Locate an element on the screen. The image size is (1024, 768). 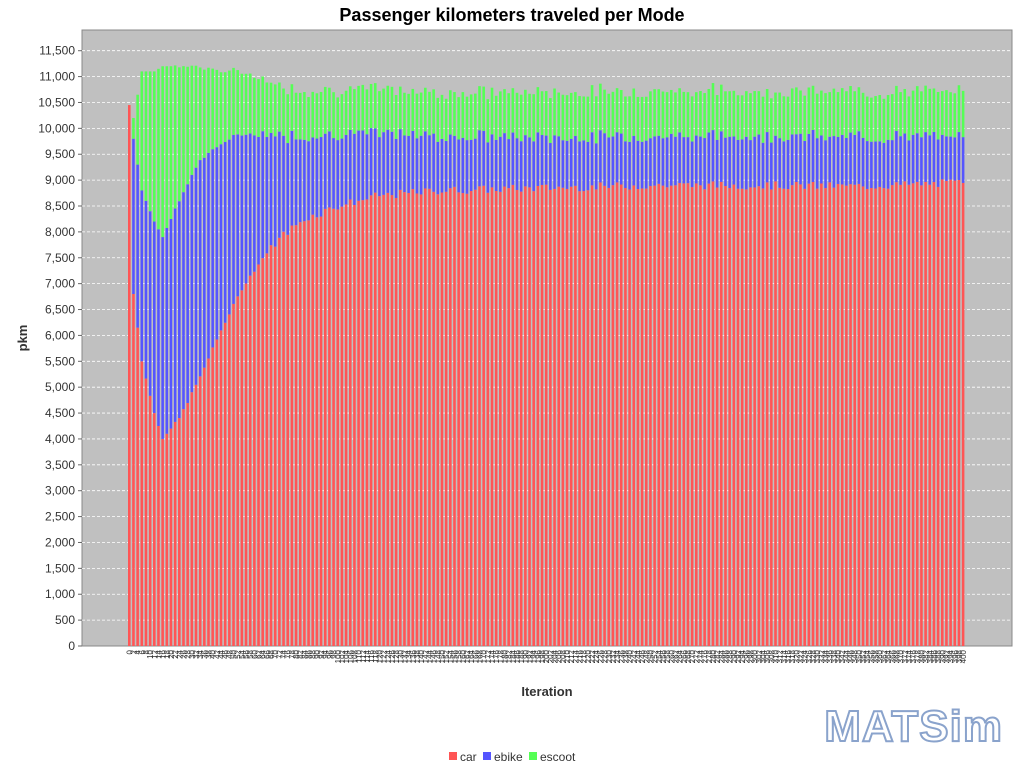
x-tick-label: 192 is located at coordinates (530, 656).